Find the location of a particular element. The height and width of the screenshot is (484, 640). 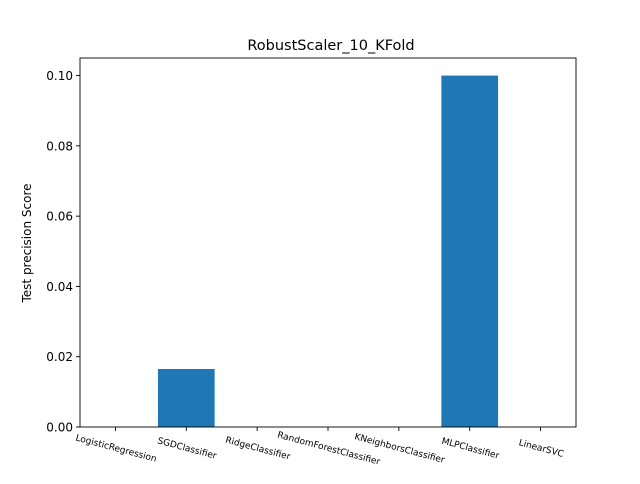

x-tick-label: LinearSVC is located at coordinates (541, 449).